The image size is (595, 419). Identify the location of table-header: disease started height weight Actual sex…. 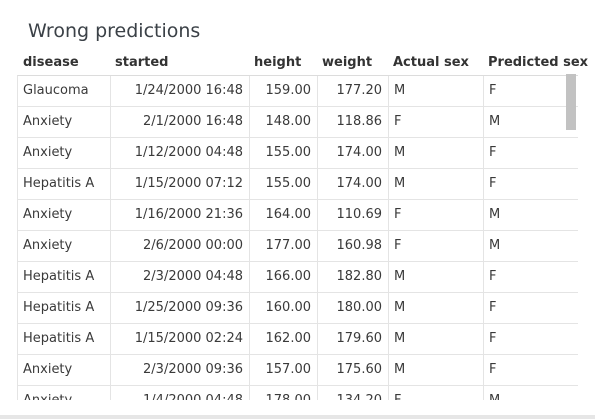
(302, 64).